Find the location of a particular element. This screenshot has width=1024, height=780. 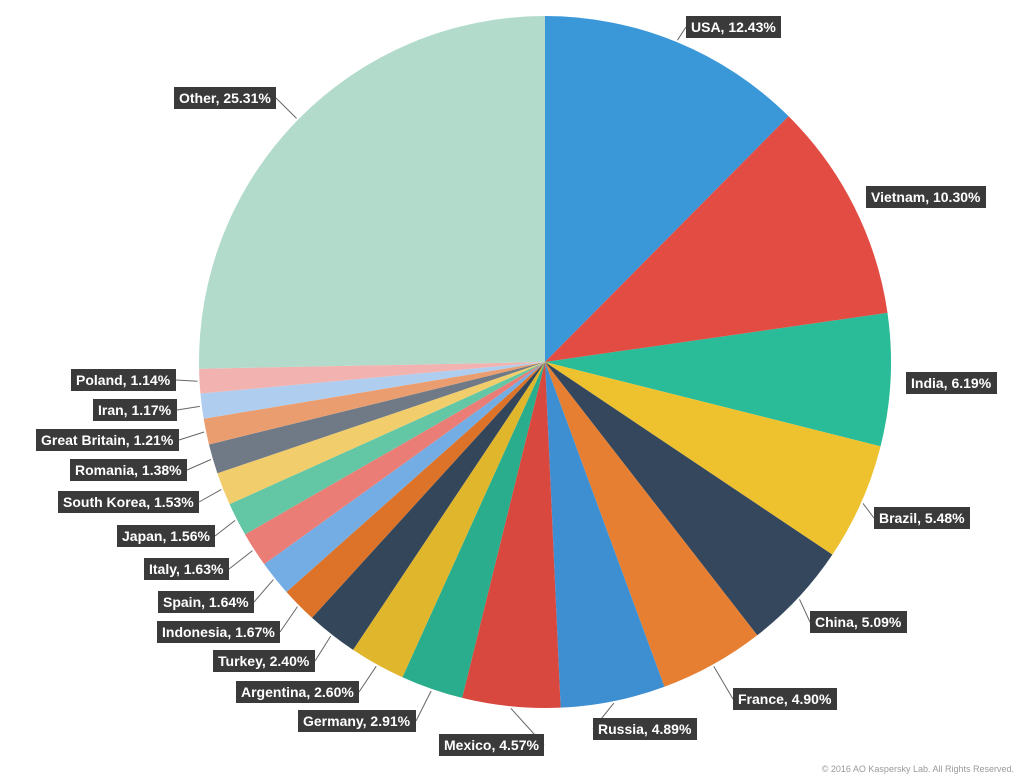

slice-label-text-great-britain: Great Britain, 1.21% is located at coordinates (107, 440).